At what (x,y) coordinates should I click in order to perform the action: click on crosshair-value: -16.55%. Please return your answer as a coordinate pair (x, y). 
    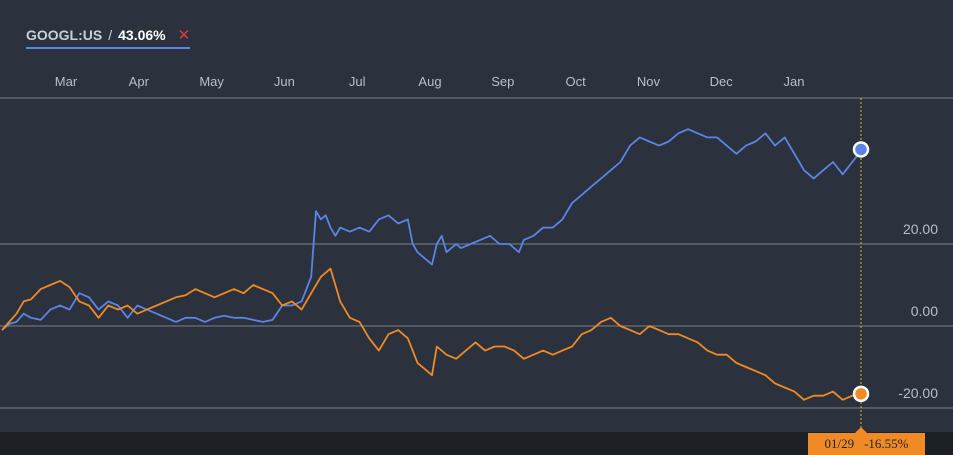
    Looking at the image, I should click on (886, 443).